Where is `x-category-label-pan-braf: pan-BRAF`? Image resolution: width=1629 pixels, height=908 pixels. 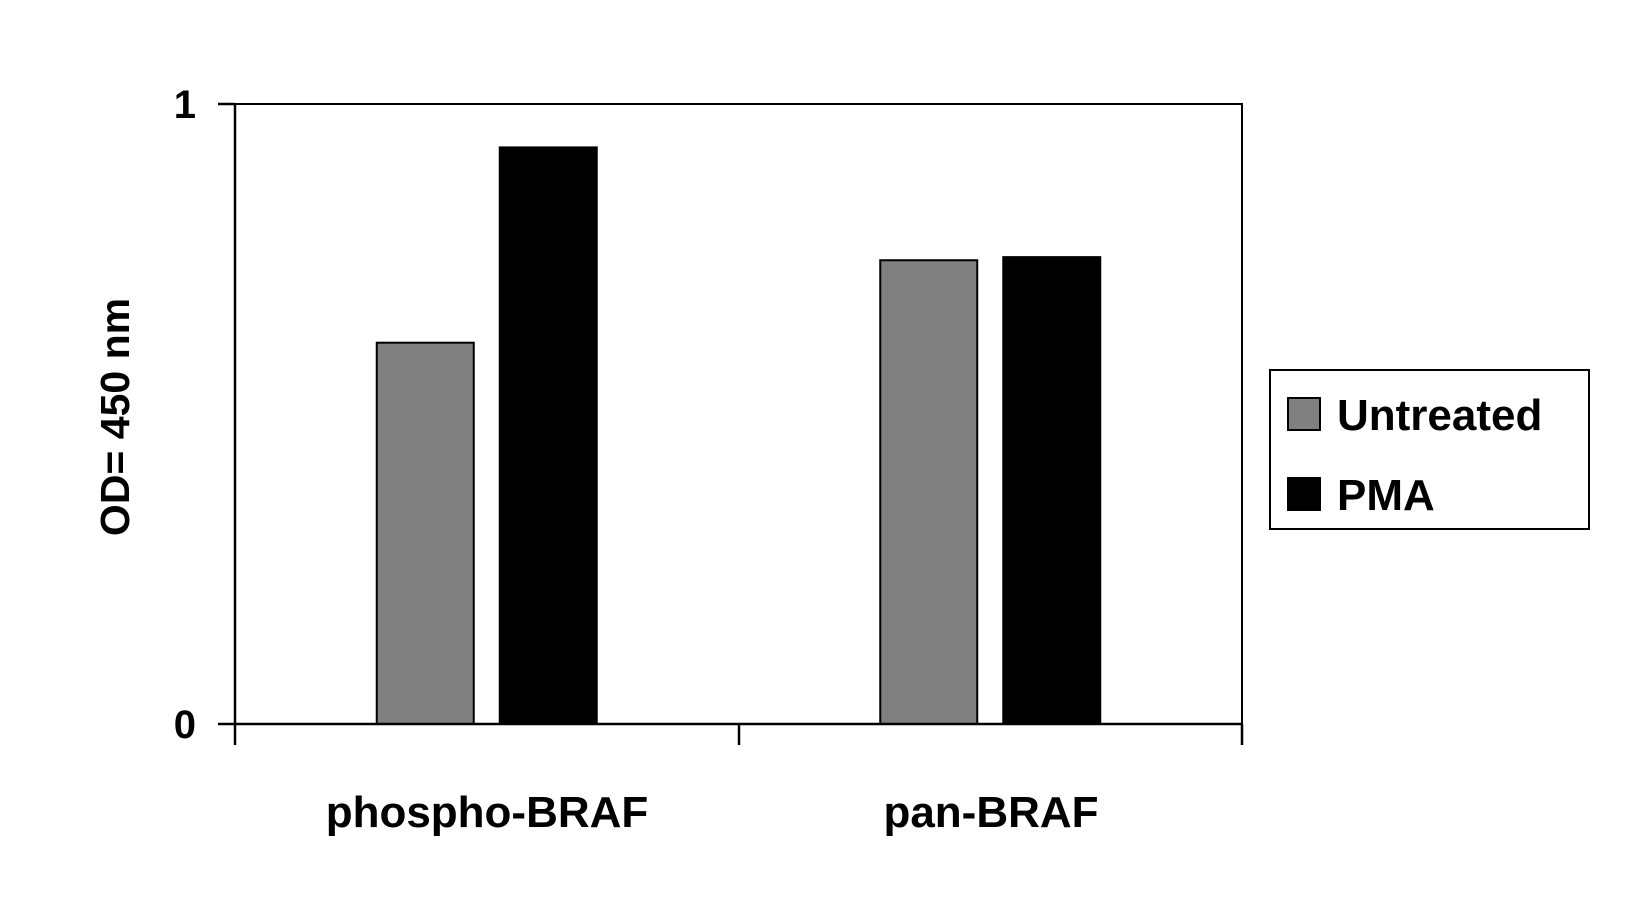
x-category-label-pan-braf: pan-BRAF is located at coordinates (990, 812).